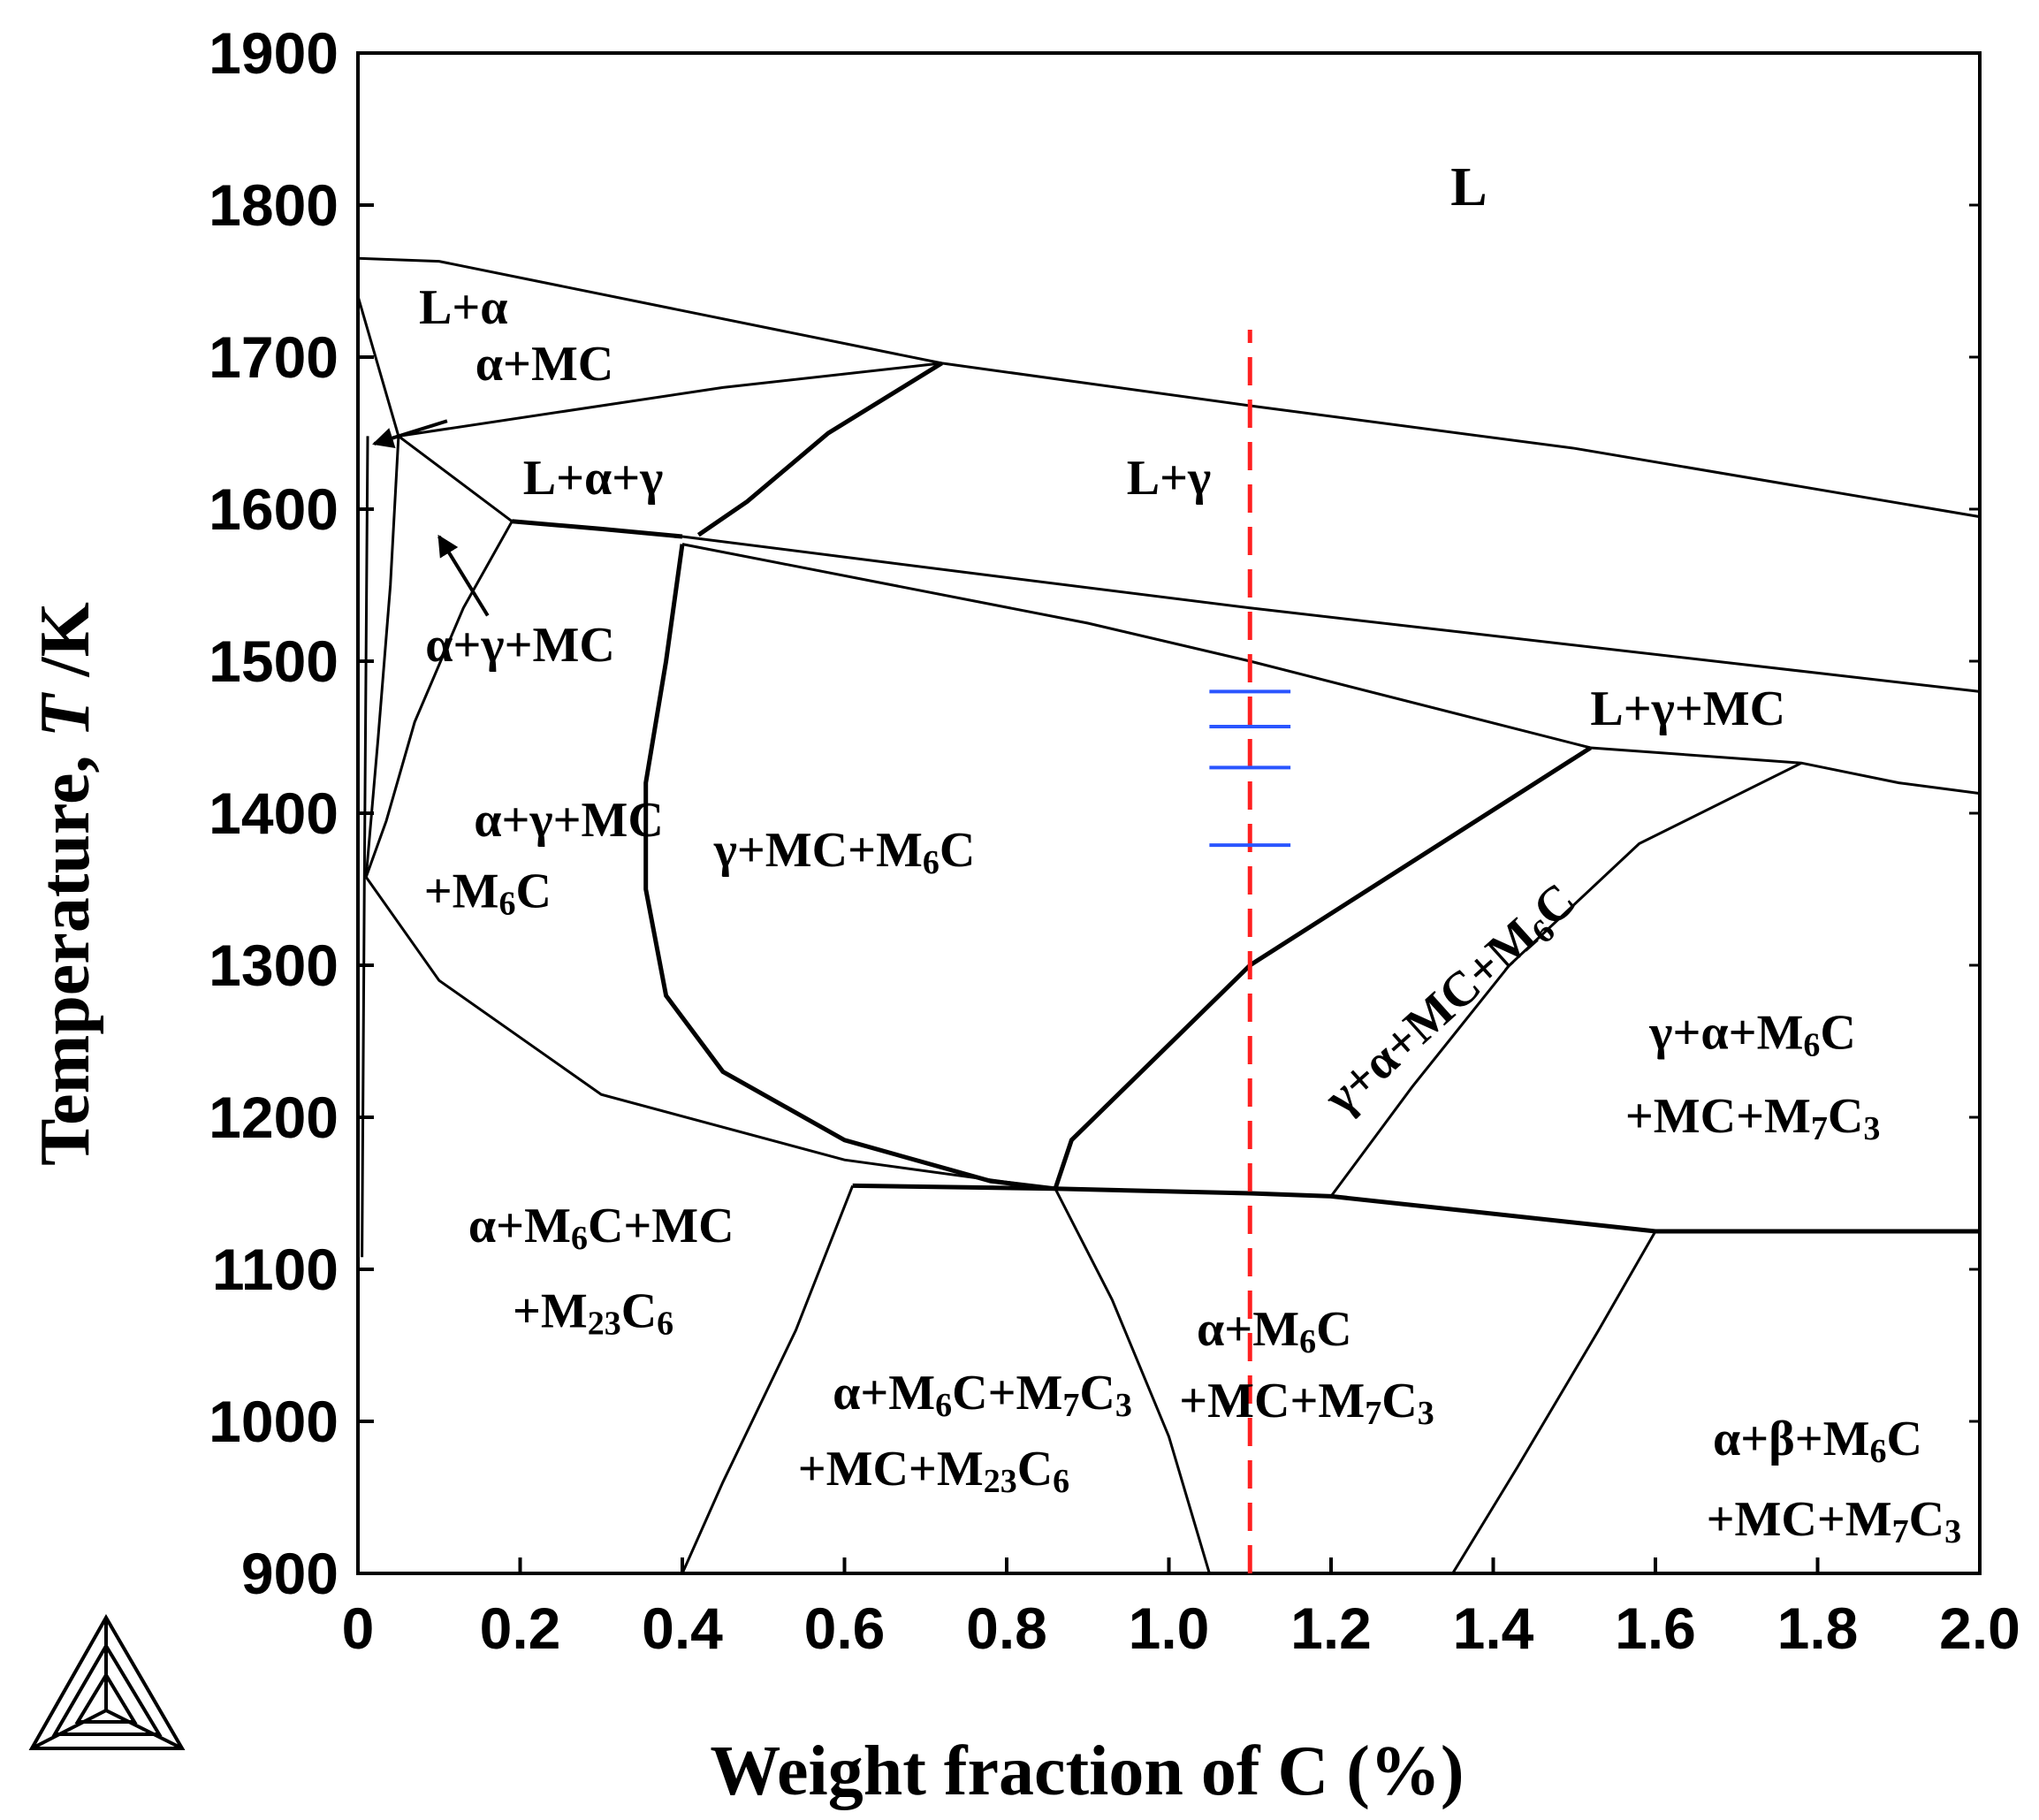  Describe the element at coordinates (1818, 1628) in the screenshot. I see `x-tick-label: 1.8` at that location.